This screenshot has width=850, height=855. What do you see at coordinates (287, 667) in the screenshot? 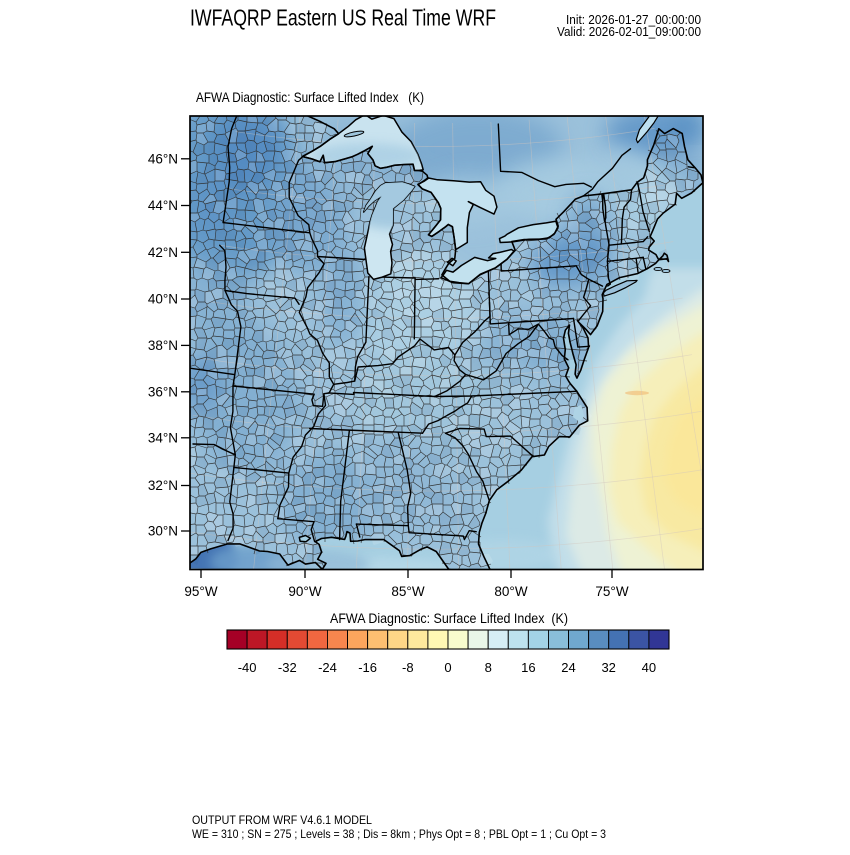
I see `svg-text: -32` at bounding box center [287, 667].